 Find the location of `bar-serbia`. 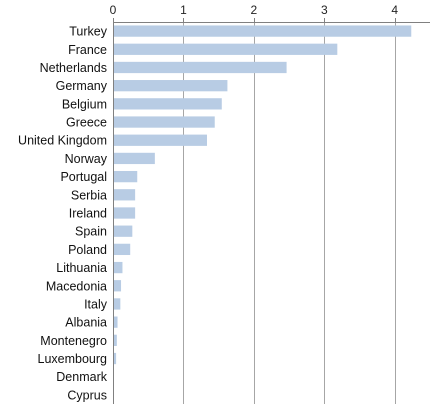

bar-serbia is located at coordinates (125, 195).